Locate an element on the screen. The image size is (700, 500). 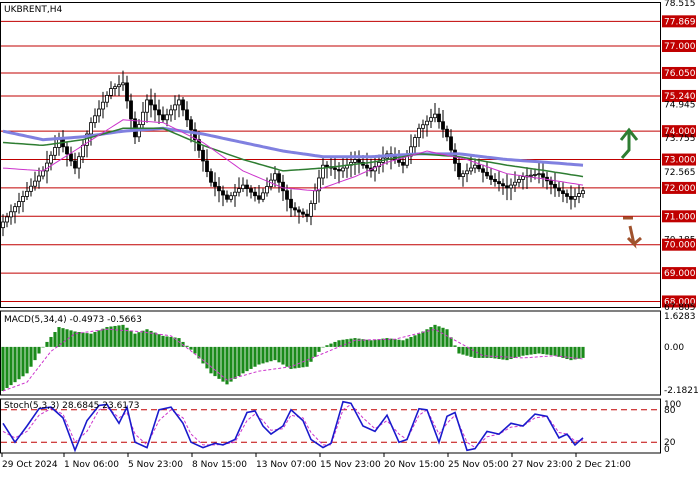
price-label-text: 72.000 is located at coordinates (680, 189).